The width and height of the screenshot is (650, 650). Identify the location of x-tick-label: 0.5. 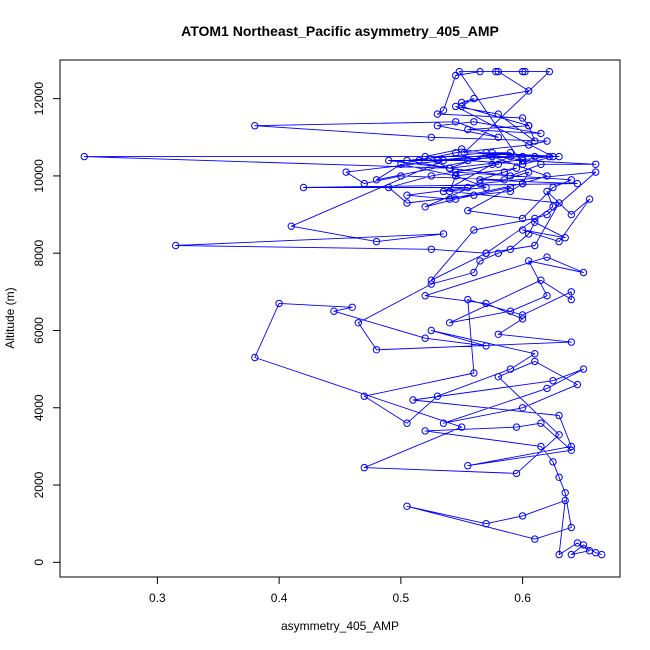
(401, 598).